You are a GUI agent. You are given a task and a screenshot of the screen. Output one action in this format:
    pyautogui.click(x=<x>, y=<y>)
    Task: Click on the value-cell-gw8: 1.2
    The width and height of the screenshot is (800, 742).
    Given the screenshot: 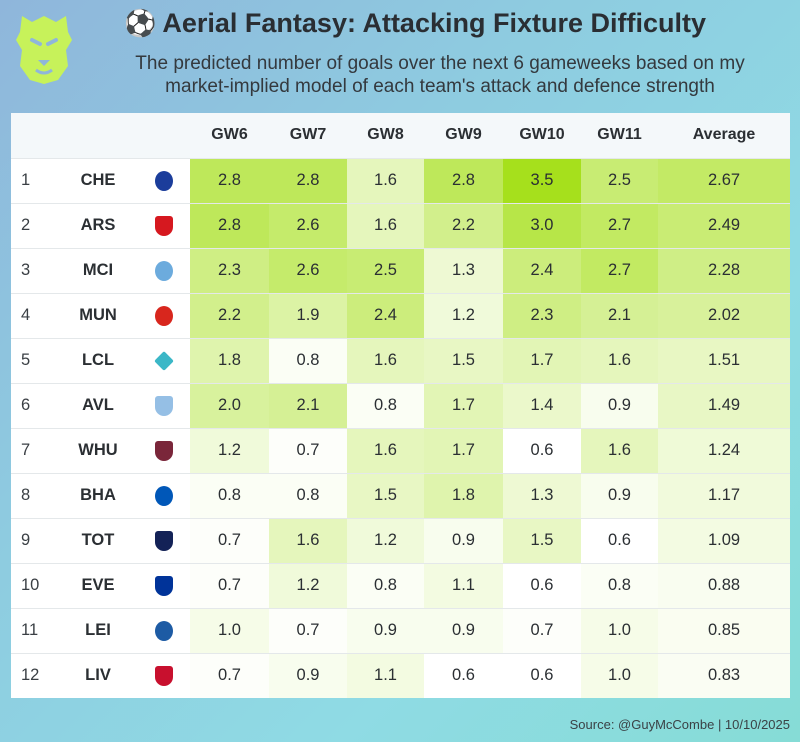 What is the action you would take?
    pyautogui.click(x=385, y=540)
    